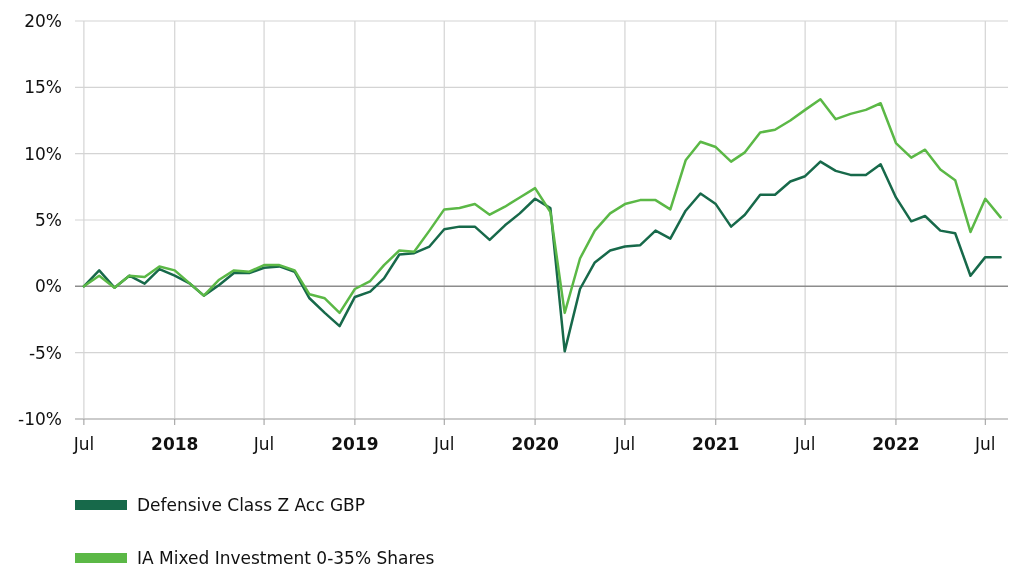 This screenshot has width=1016, height=568. Describe the element at coordinates (43, 21) in the screenshot. I see `y-tick-label: 20%` at that location.